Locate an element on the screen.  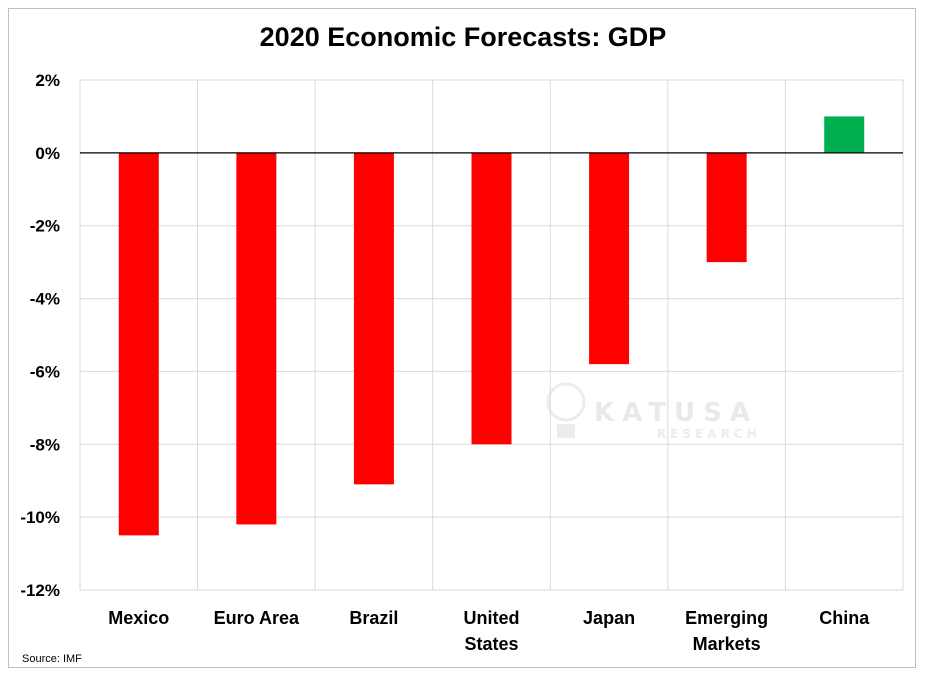
watermark: KATUSA RESEARCH is located at coordinates (653, 411).